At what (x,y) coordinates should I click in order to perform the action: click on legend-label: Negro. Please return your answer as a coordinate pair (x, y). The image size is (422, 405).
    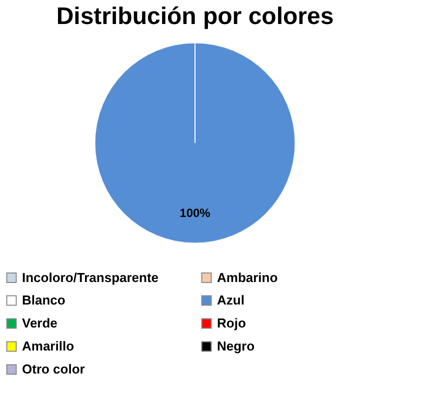
    Looking at the image, I should click on (236, 346).